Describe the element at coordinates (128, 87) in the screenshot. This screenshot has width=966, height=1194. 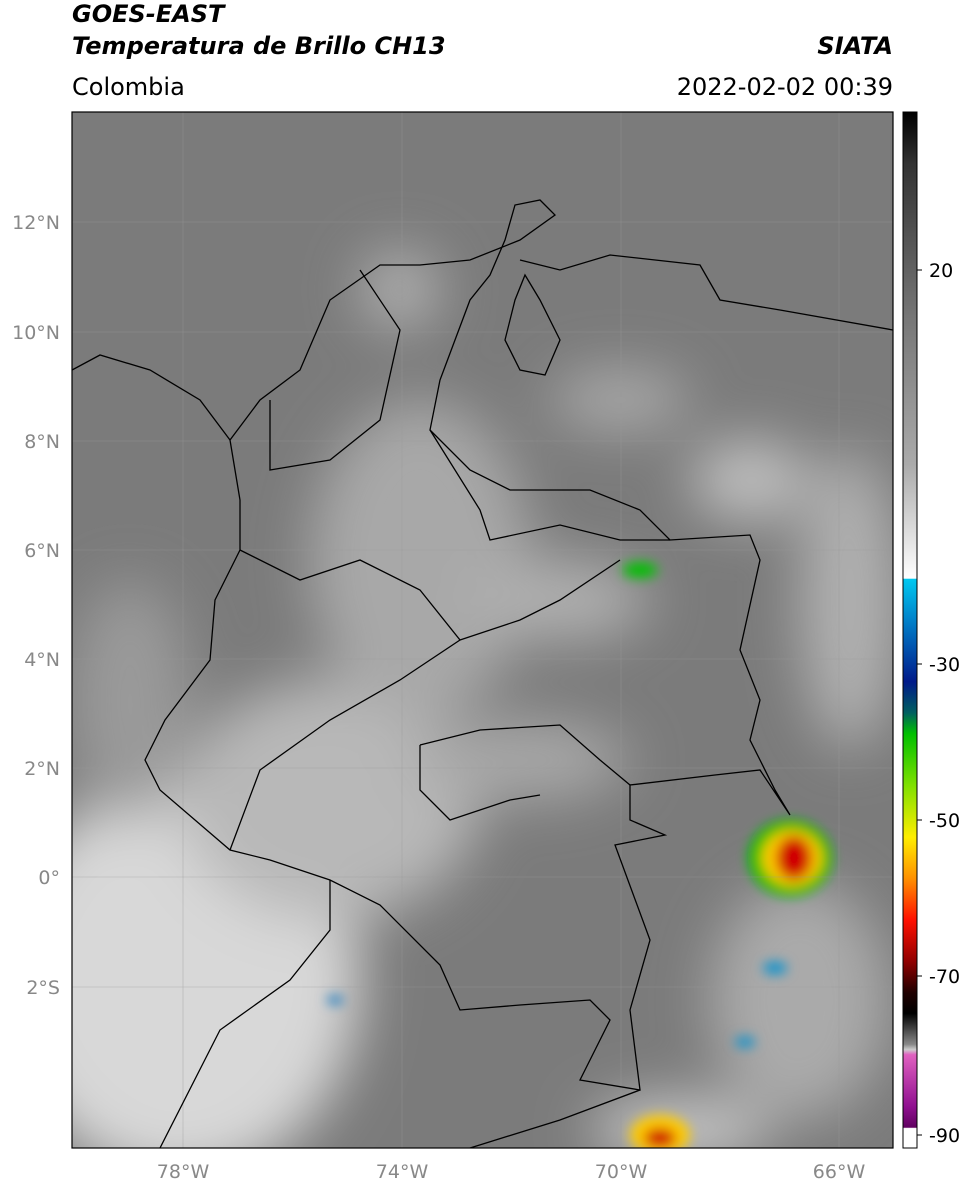
I see `region: Colombia` at that location.